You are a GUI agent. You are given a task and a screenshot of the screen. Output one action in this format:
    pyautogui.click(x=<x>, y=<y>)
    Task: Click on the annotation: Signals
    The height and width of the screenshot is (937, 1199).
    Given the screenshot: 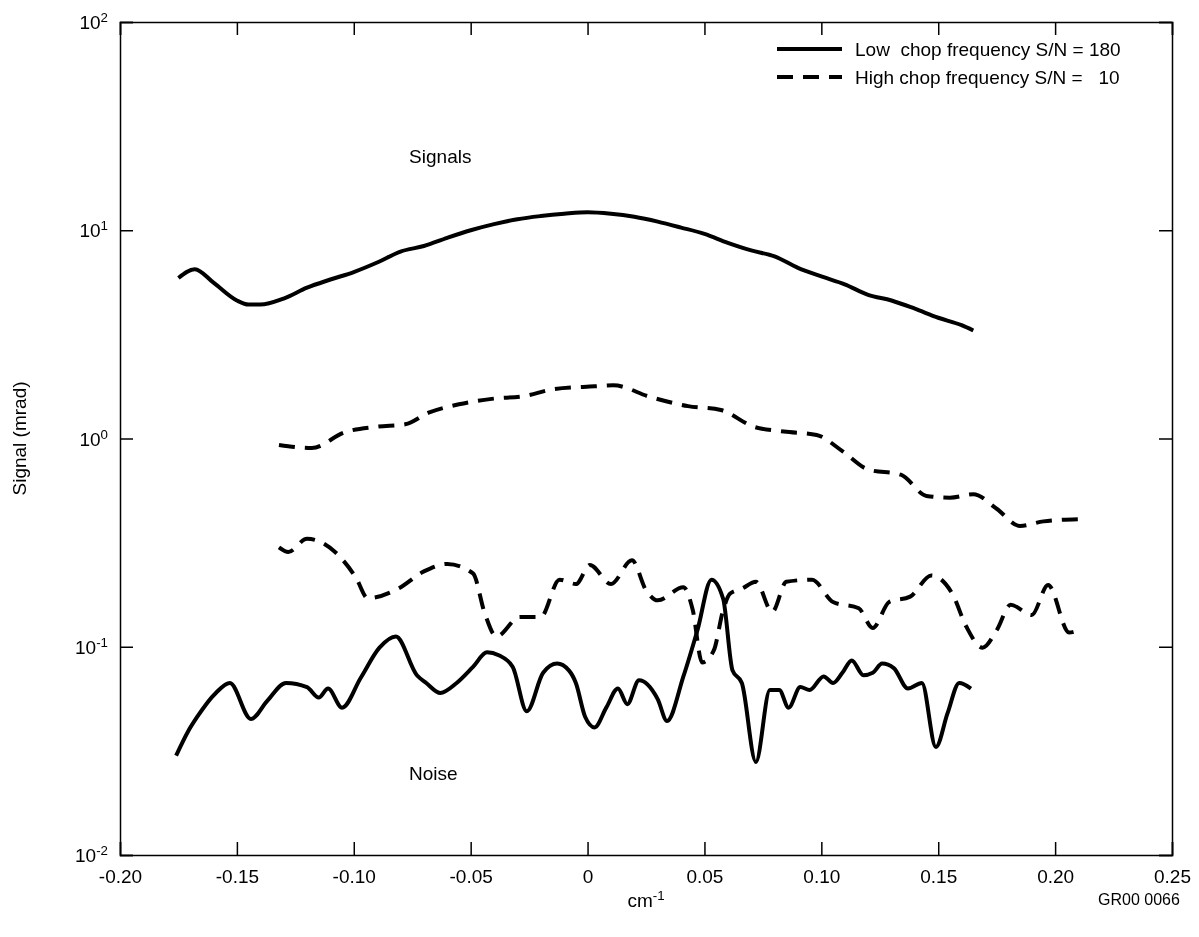 What is the action you would take?
    pyautogui.click(x=440, y=157)
    